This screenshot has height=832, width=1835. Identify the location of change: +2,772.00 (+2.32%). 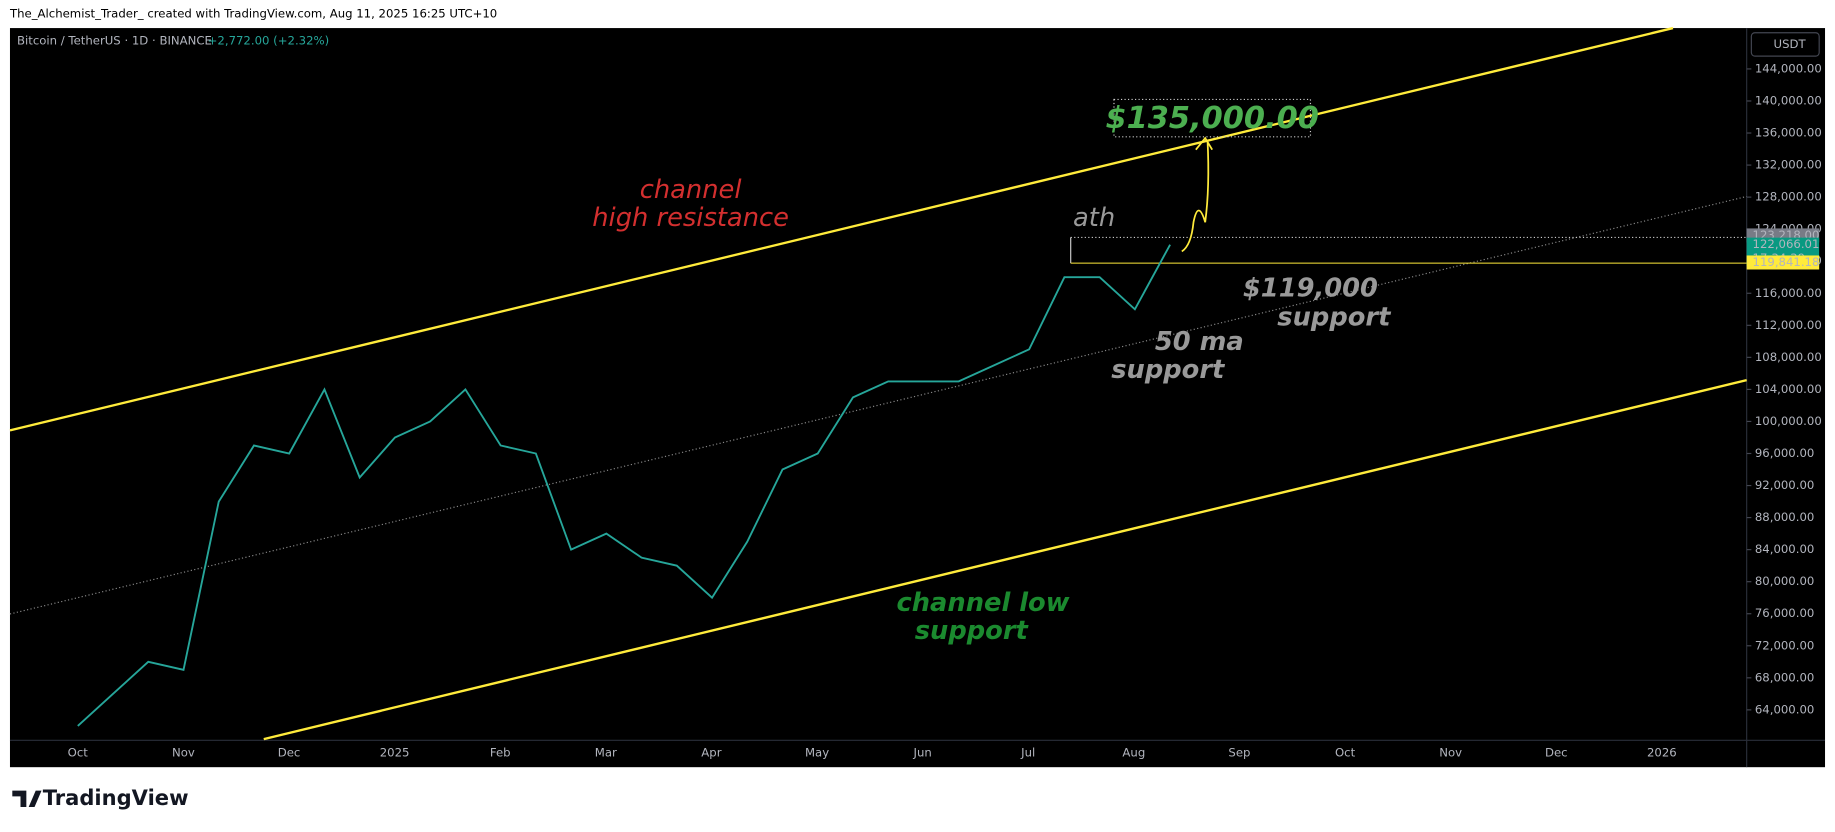
(269, 40).